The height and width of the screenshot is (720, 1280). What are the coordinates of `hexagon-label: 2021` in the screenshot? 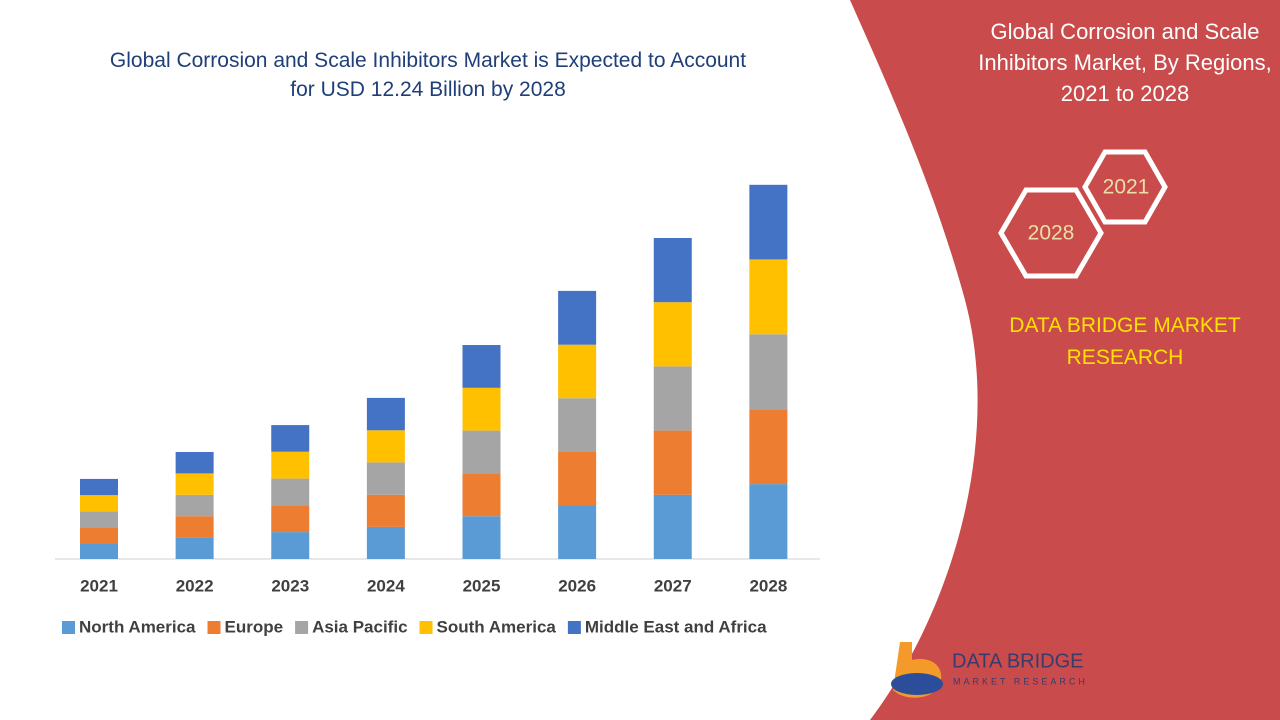 It's located at (1126, 187).